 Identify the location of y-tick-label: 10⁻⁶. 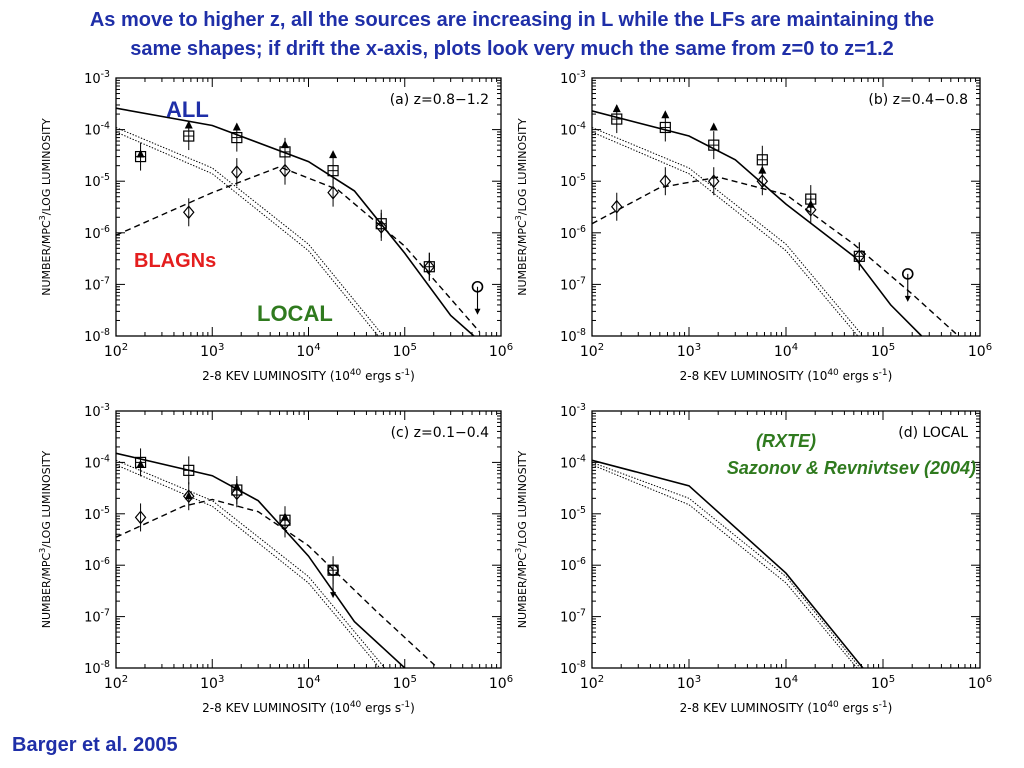
(97, 565).